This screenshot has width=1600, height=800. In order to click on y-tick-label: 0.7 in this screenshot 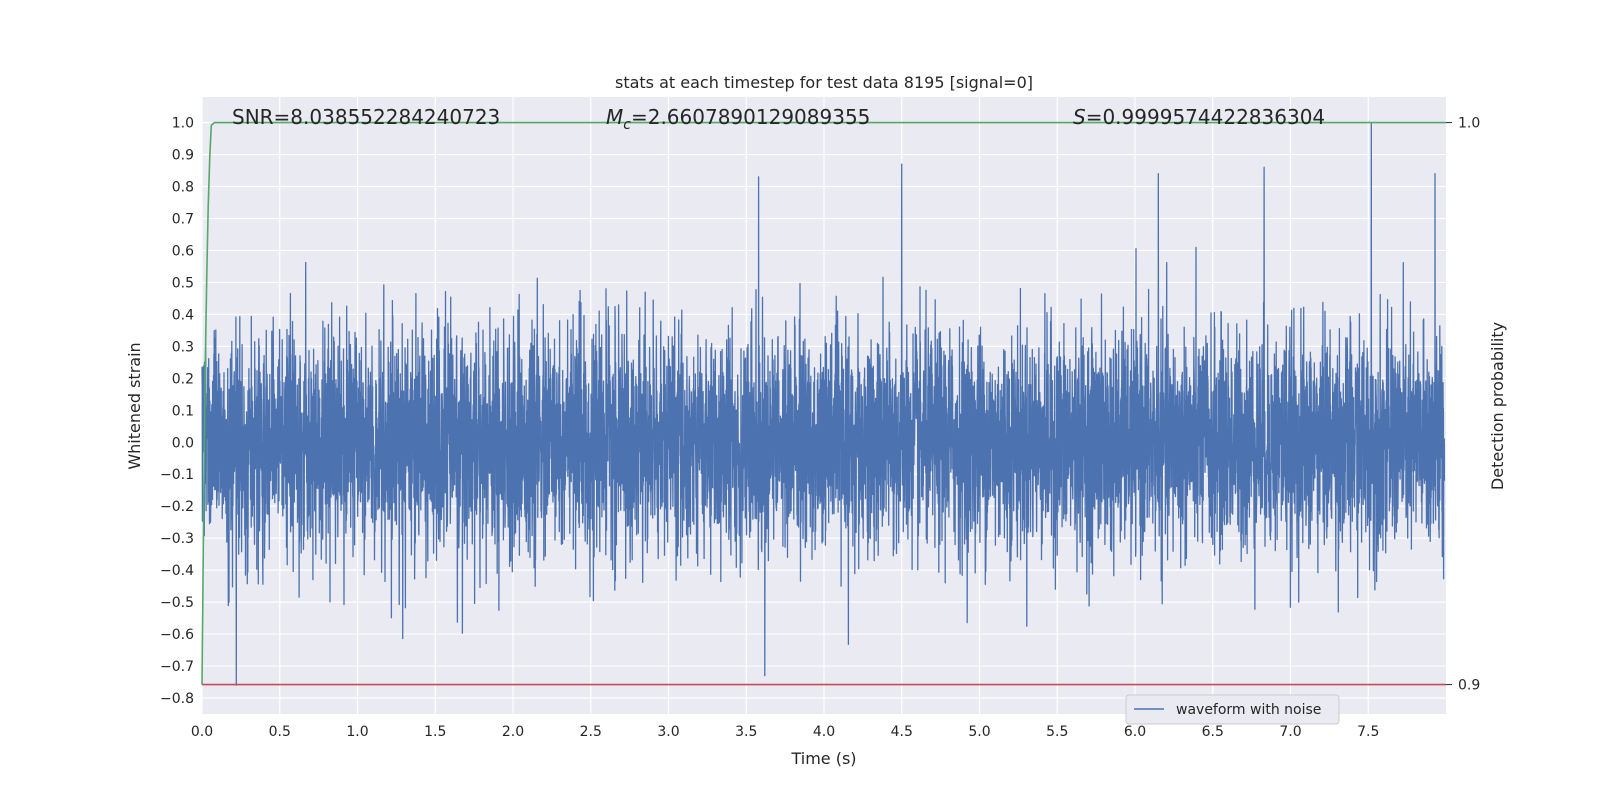, I will do `click(183, 219)`.